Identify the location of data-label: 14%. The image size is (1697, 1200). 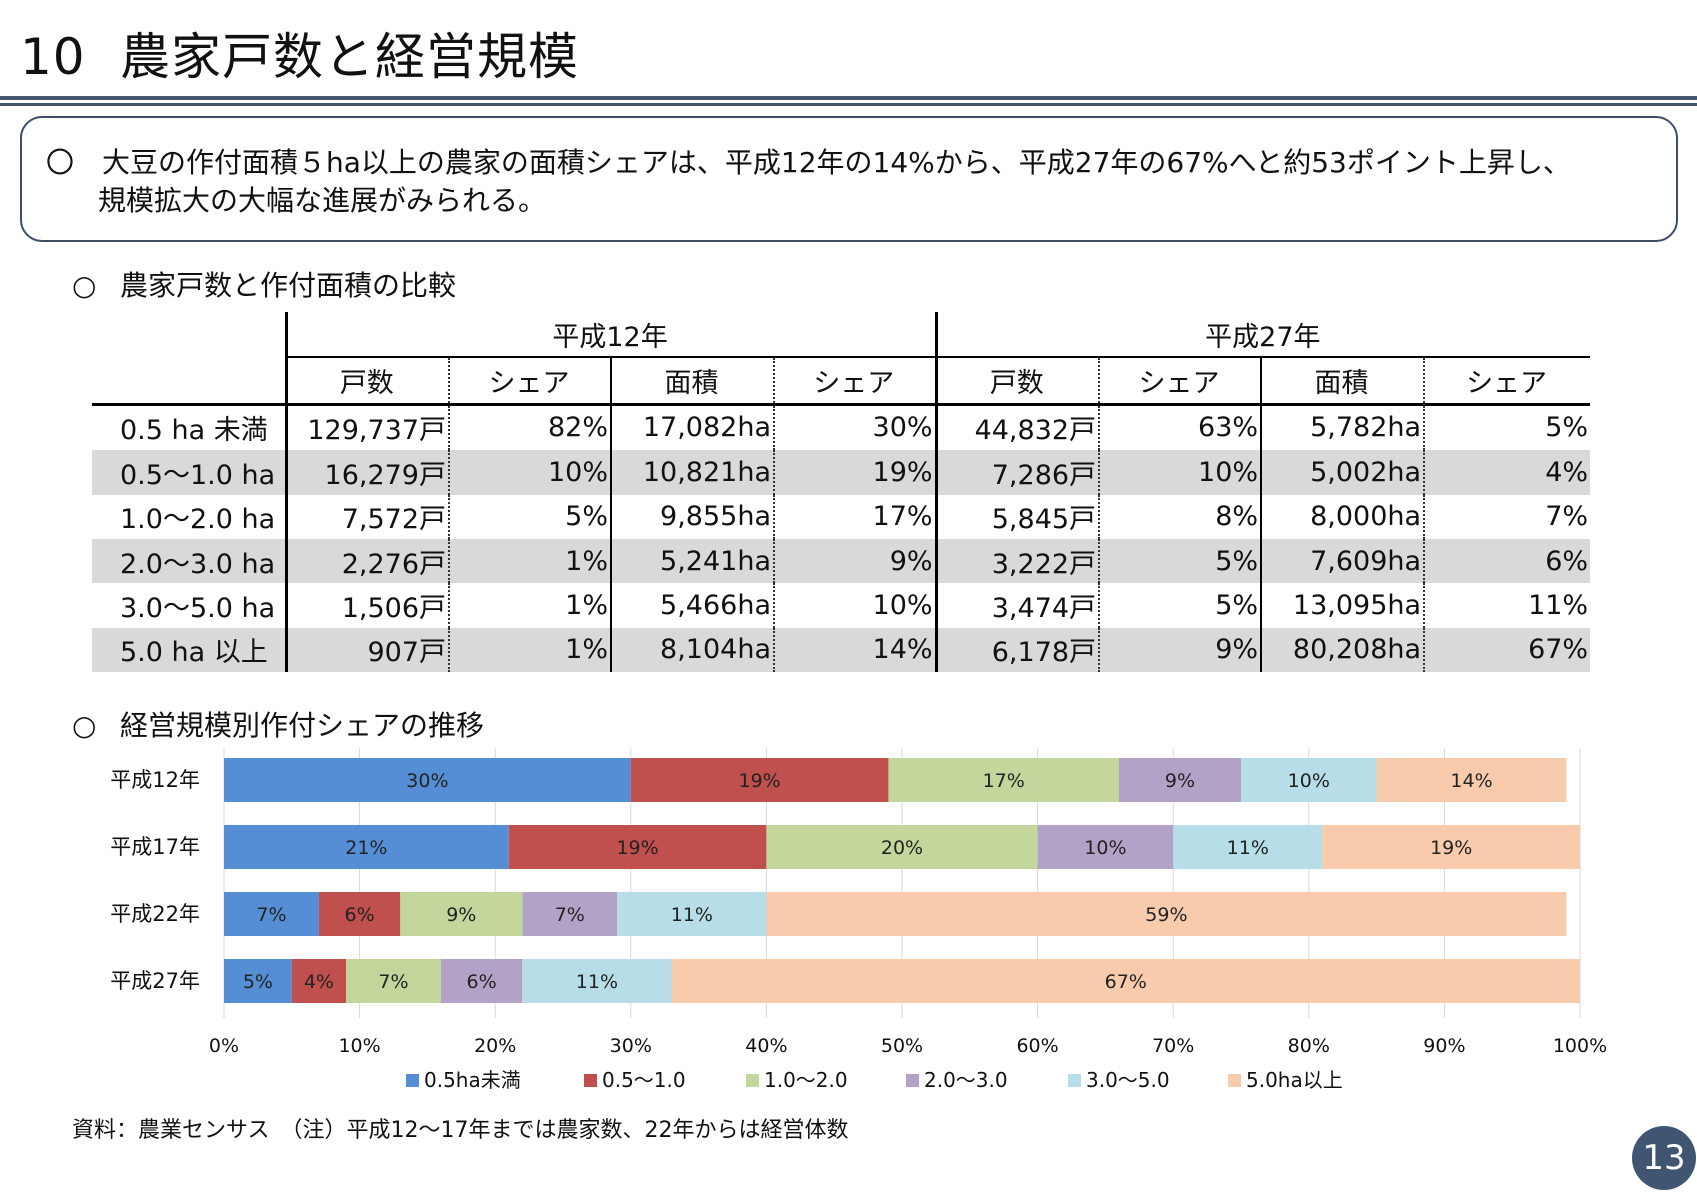
(1471, 781).